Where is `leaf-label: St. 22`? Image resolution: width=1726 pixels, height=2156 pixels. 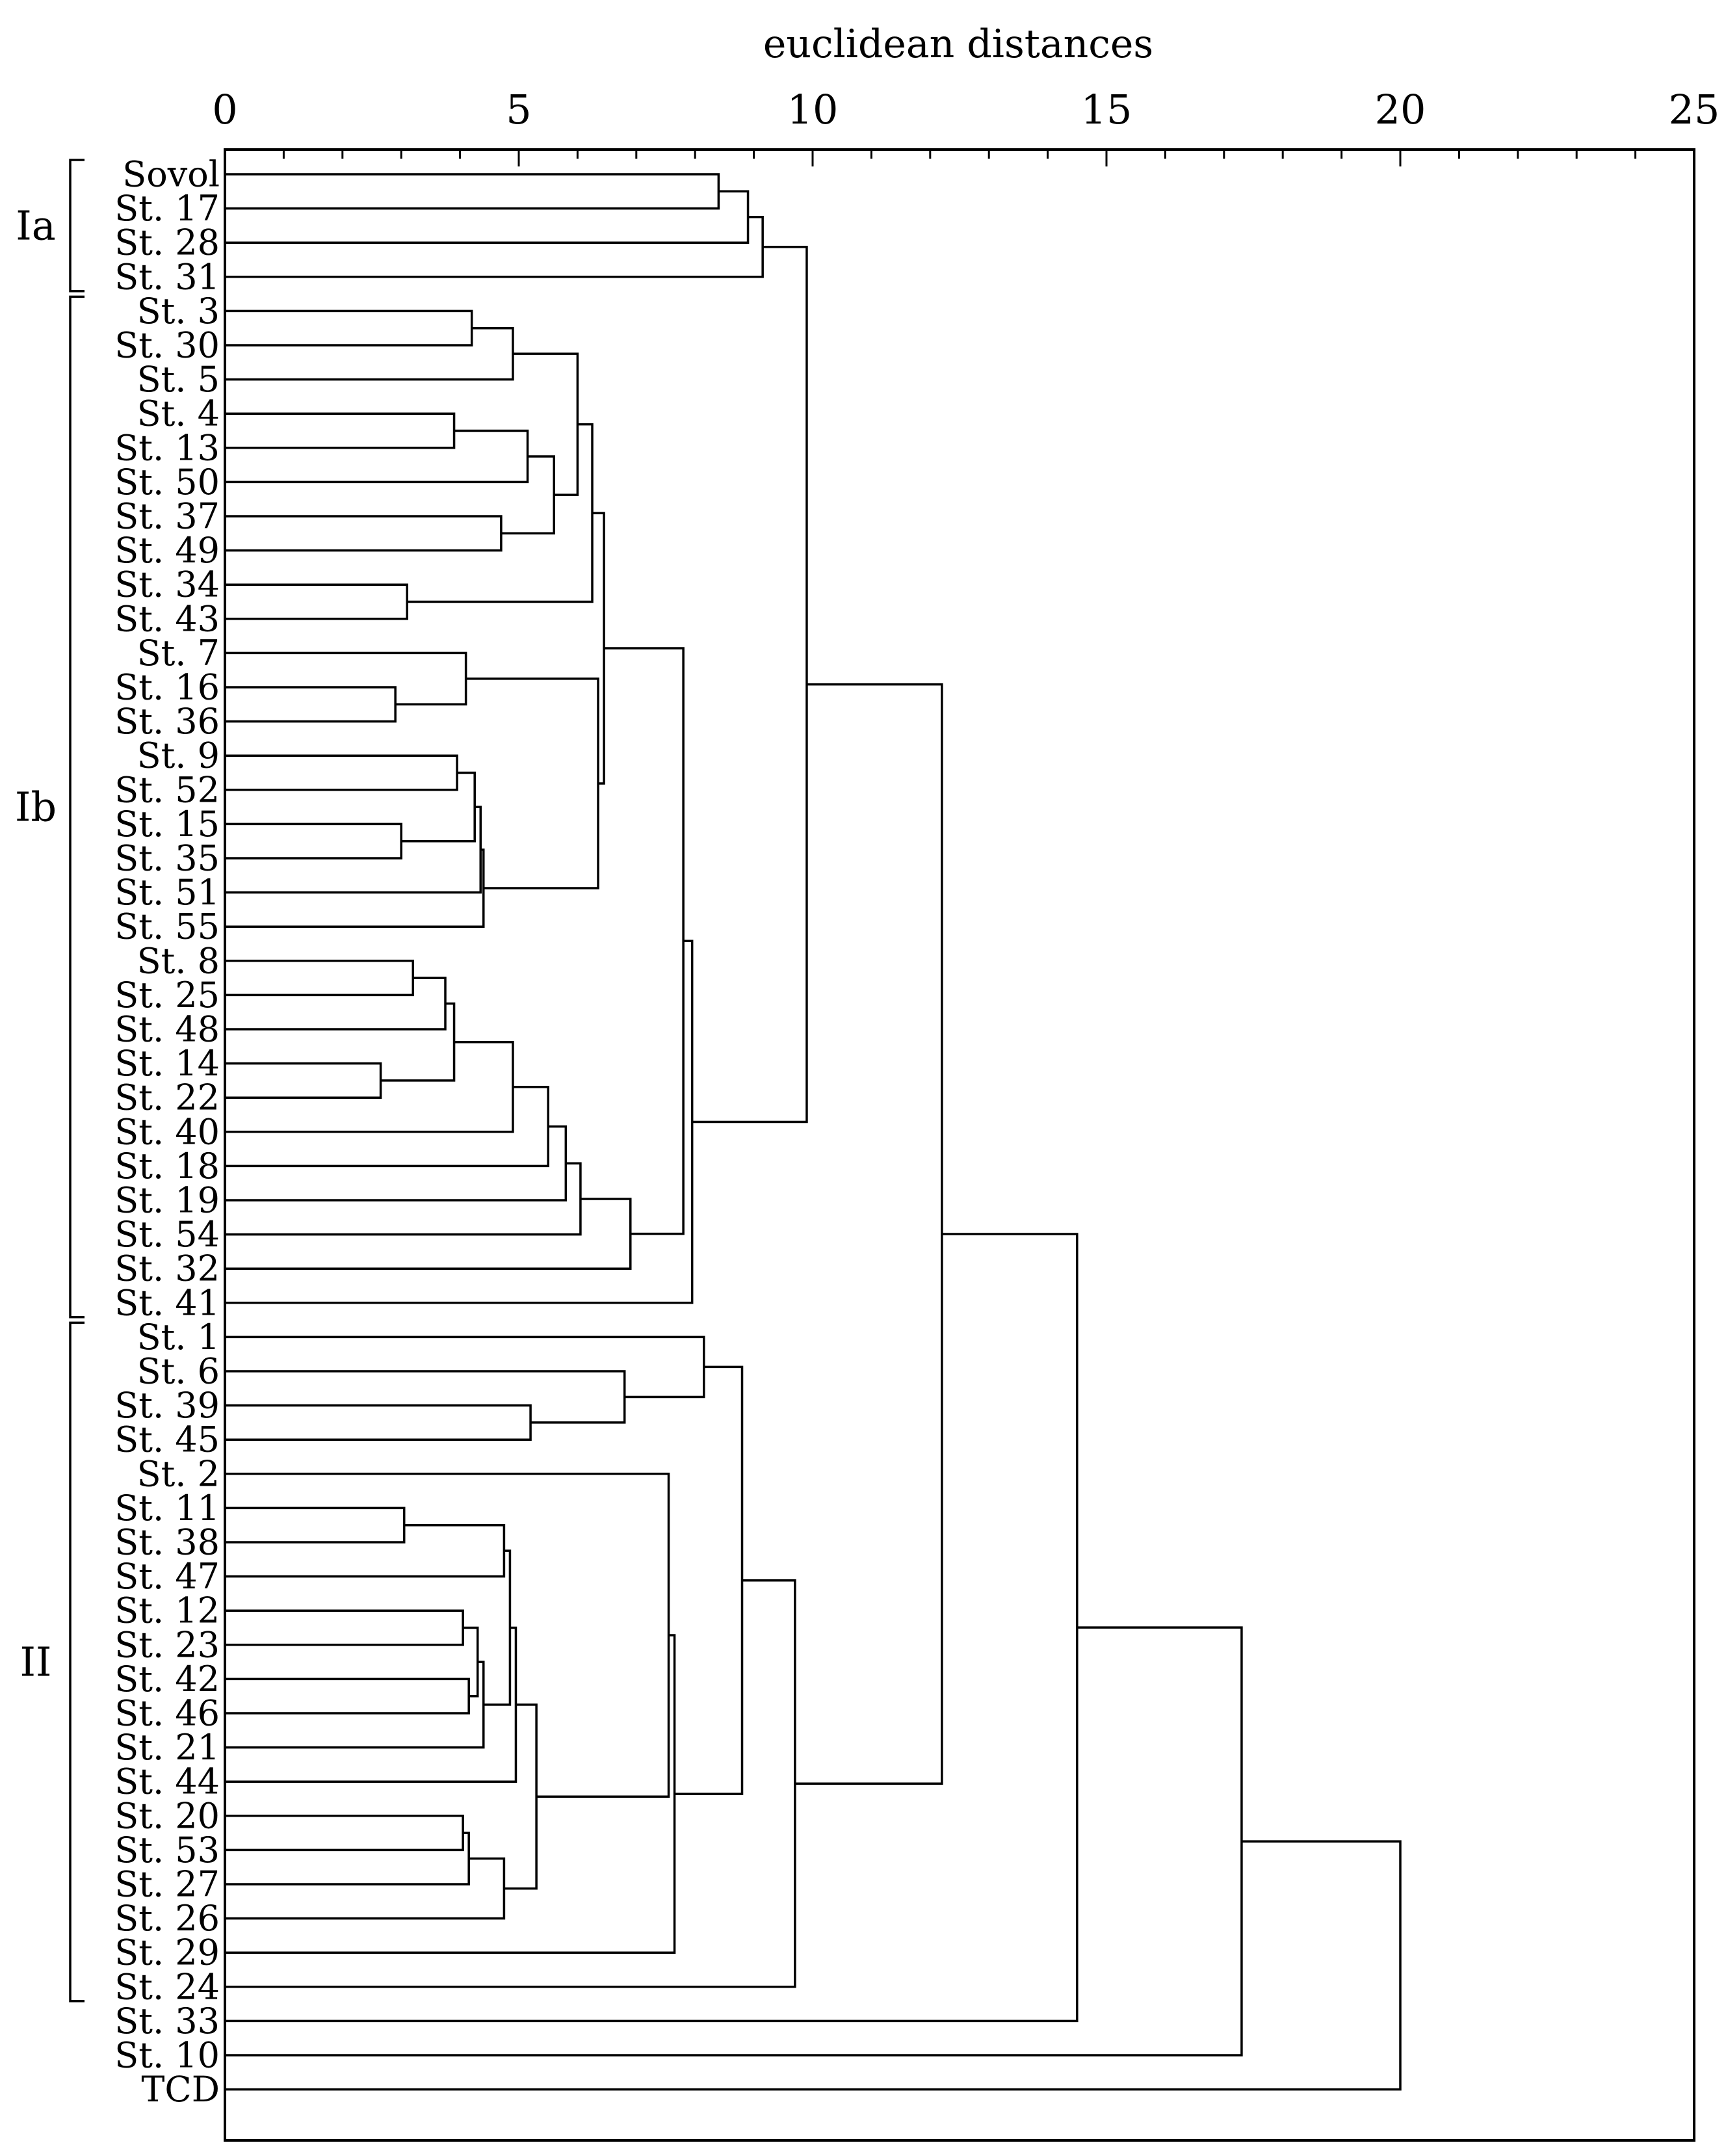 leaf-label: St. 22 is located at coordinates (167, 1097).